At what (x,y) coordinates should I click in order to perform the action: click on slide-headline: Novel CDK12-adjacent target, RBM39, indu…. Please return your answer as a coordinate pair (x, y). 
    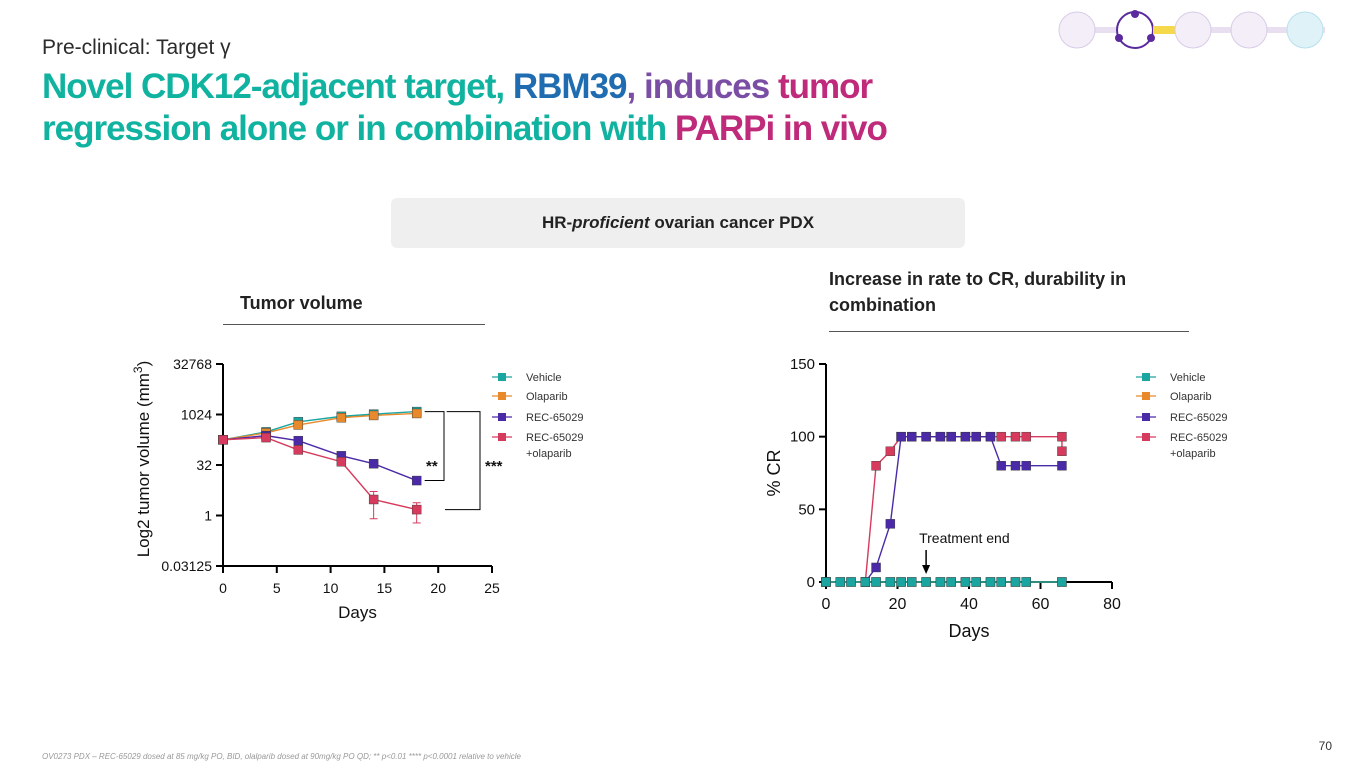
    Looking at the image, I should click on (542, 108).